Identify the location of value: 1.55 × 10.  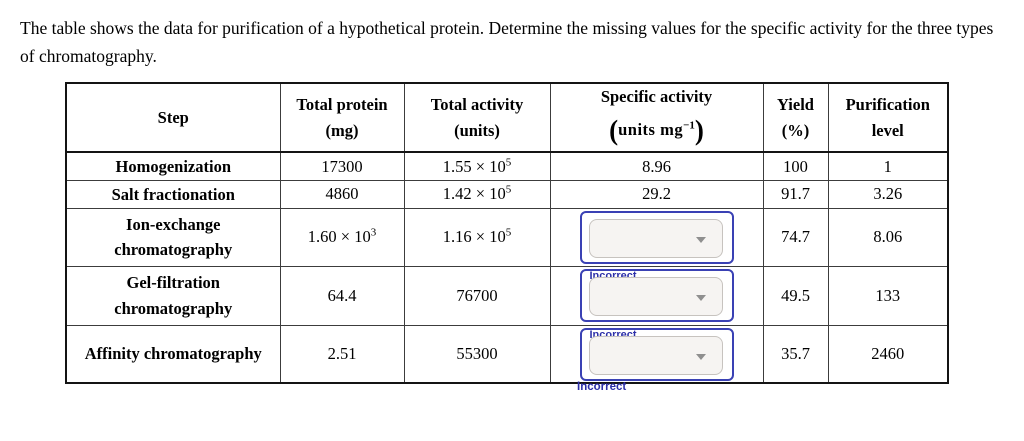
(474, 166).